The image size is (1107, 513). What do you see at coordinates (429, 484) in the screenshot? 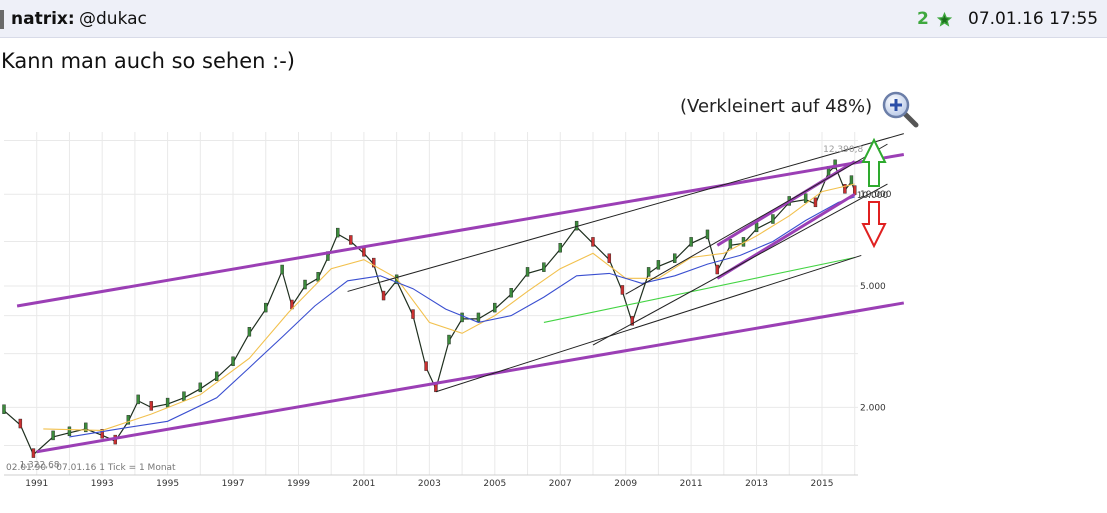
I see `x-tick-label: 2003` at bounding box center [429, 484].